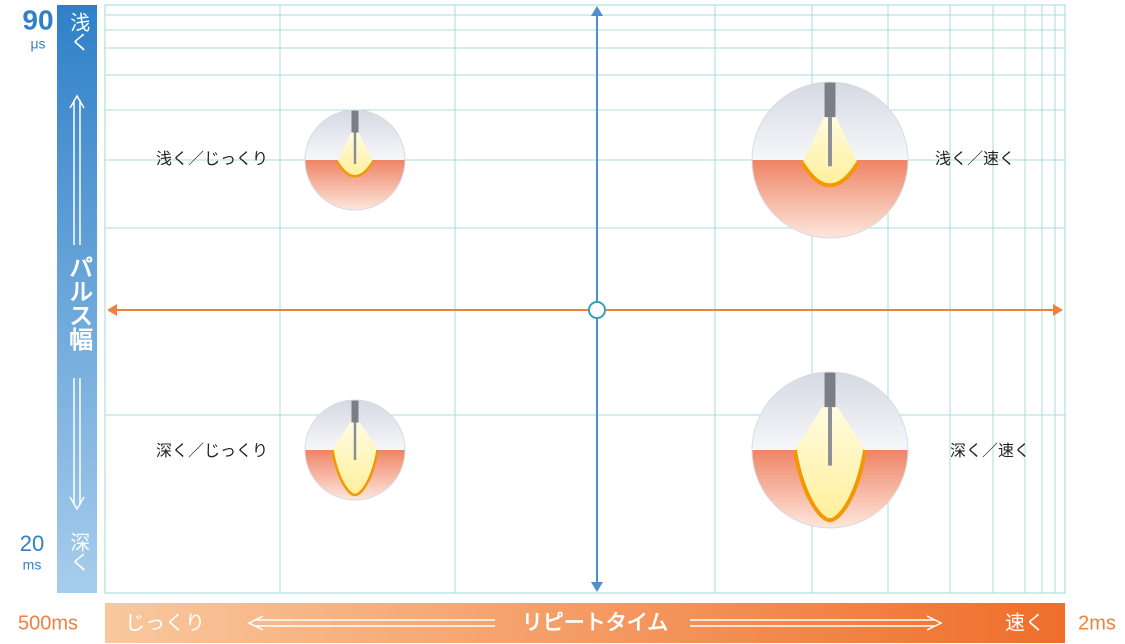  Describe the element at coordinates (975, 159) in the screenshot. I see `quadrant-label: 浅く／速く` at that location.